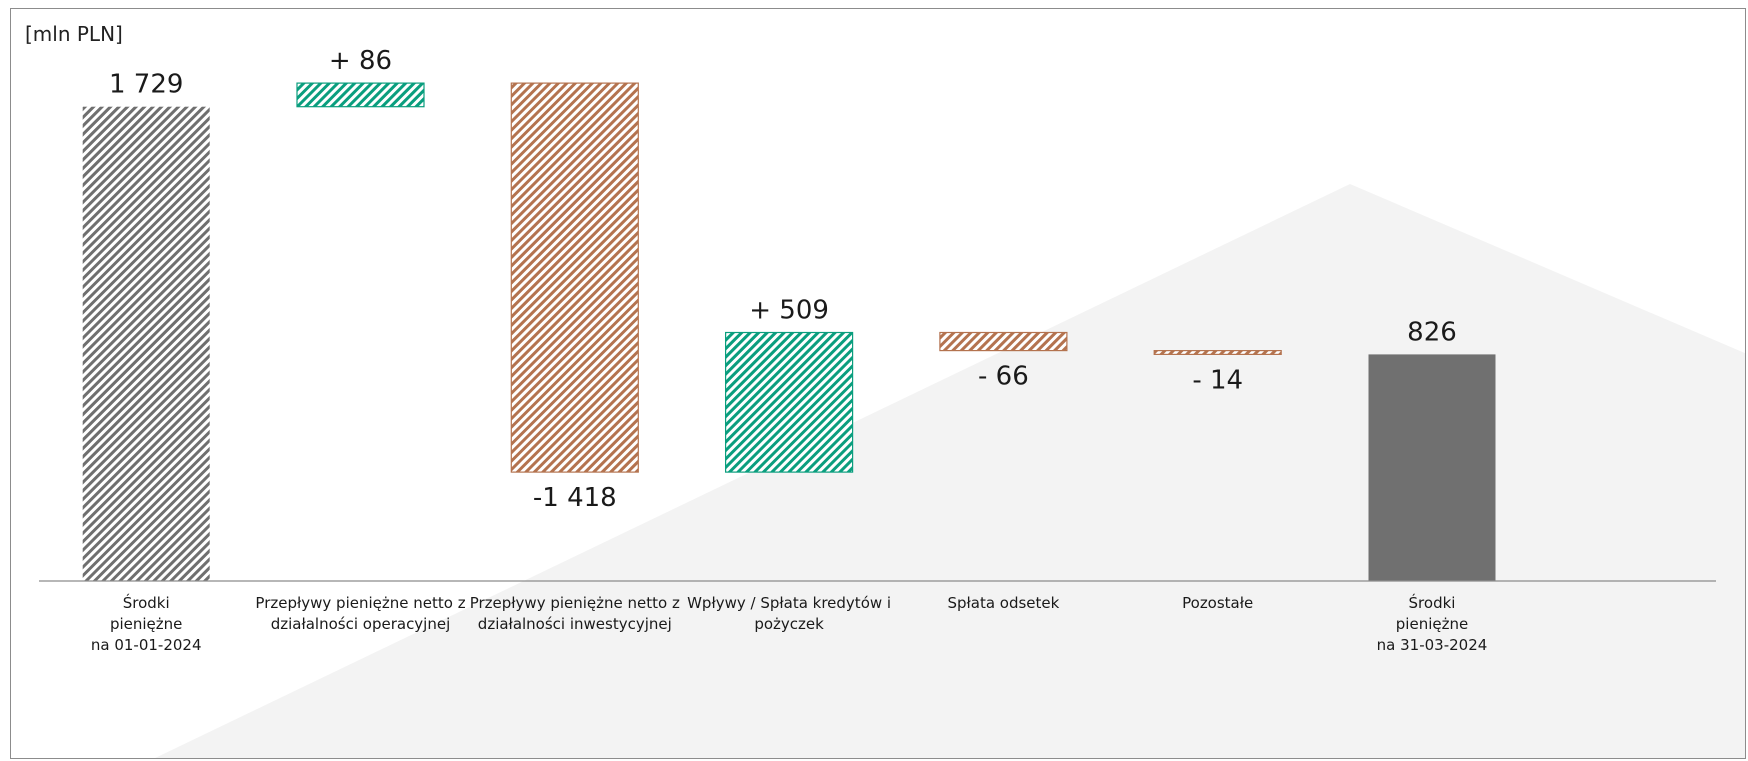  I want to click on category-label-1: Środki pieniężne na 01-01-2024, so click(146, 623).